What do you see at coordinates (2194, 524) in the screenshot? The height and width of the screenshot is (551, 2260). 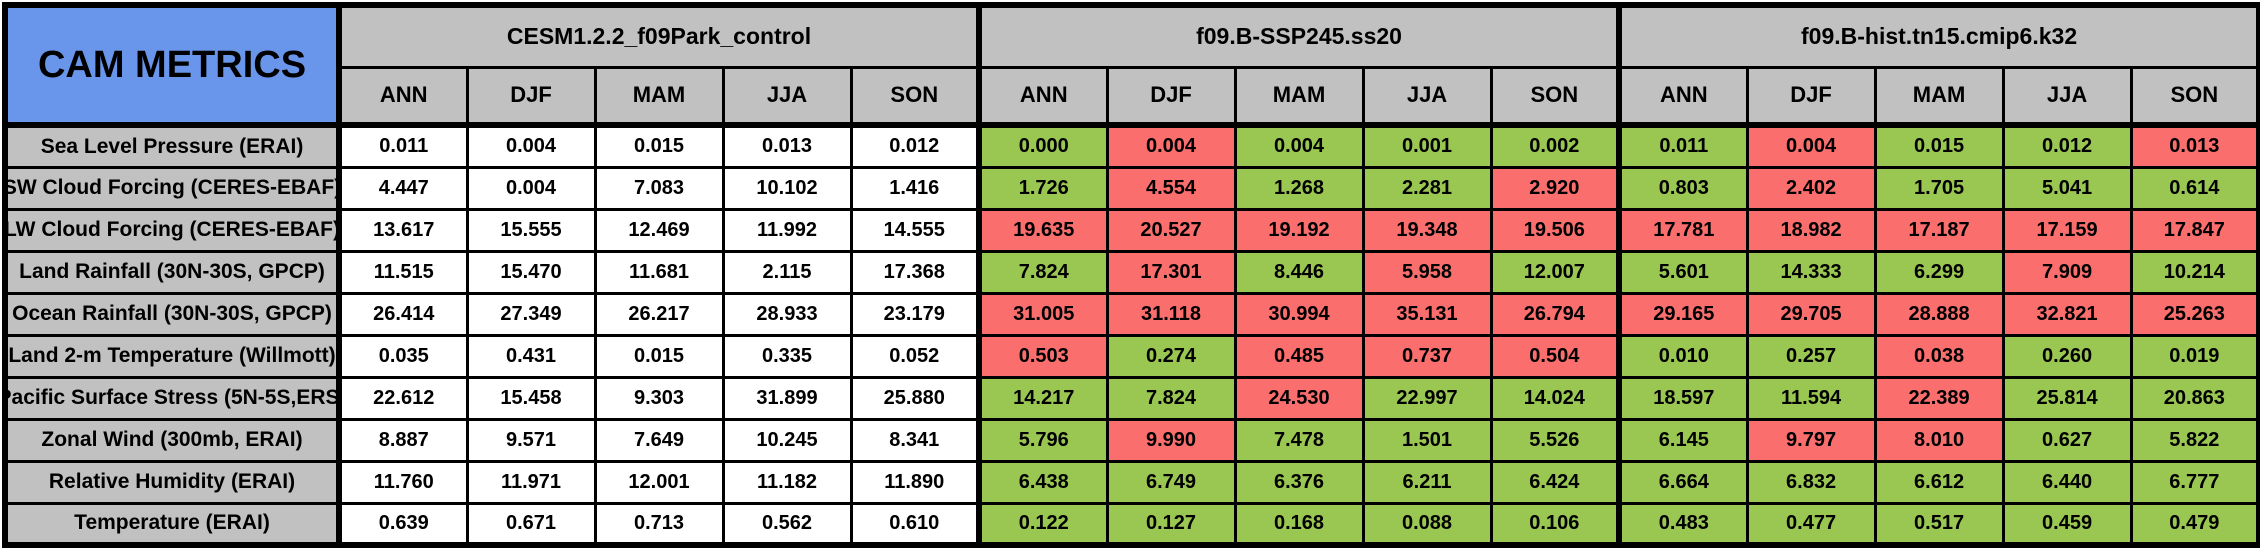 I see `metric-value-cell: 0.479` at bounding box center [2194, 524].